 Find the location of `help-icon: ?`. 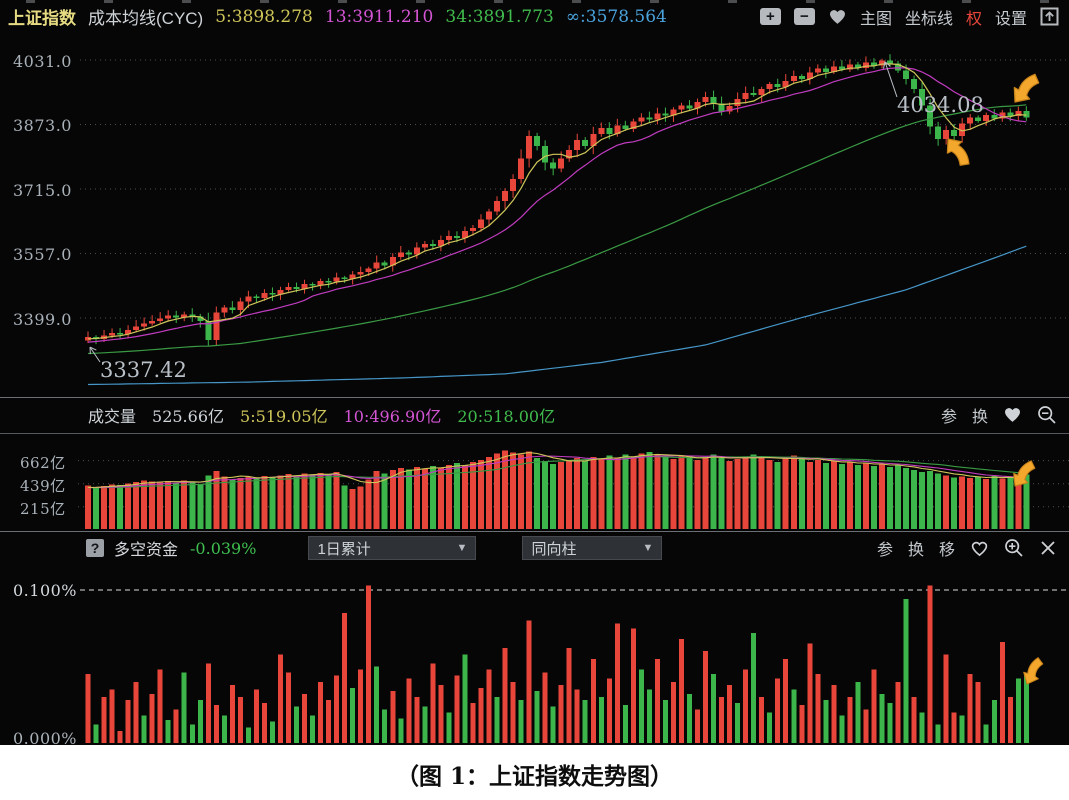

help-icon: ? is located at coordinates (95, 548).